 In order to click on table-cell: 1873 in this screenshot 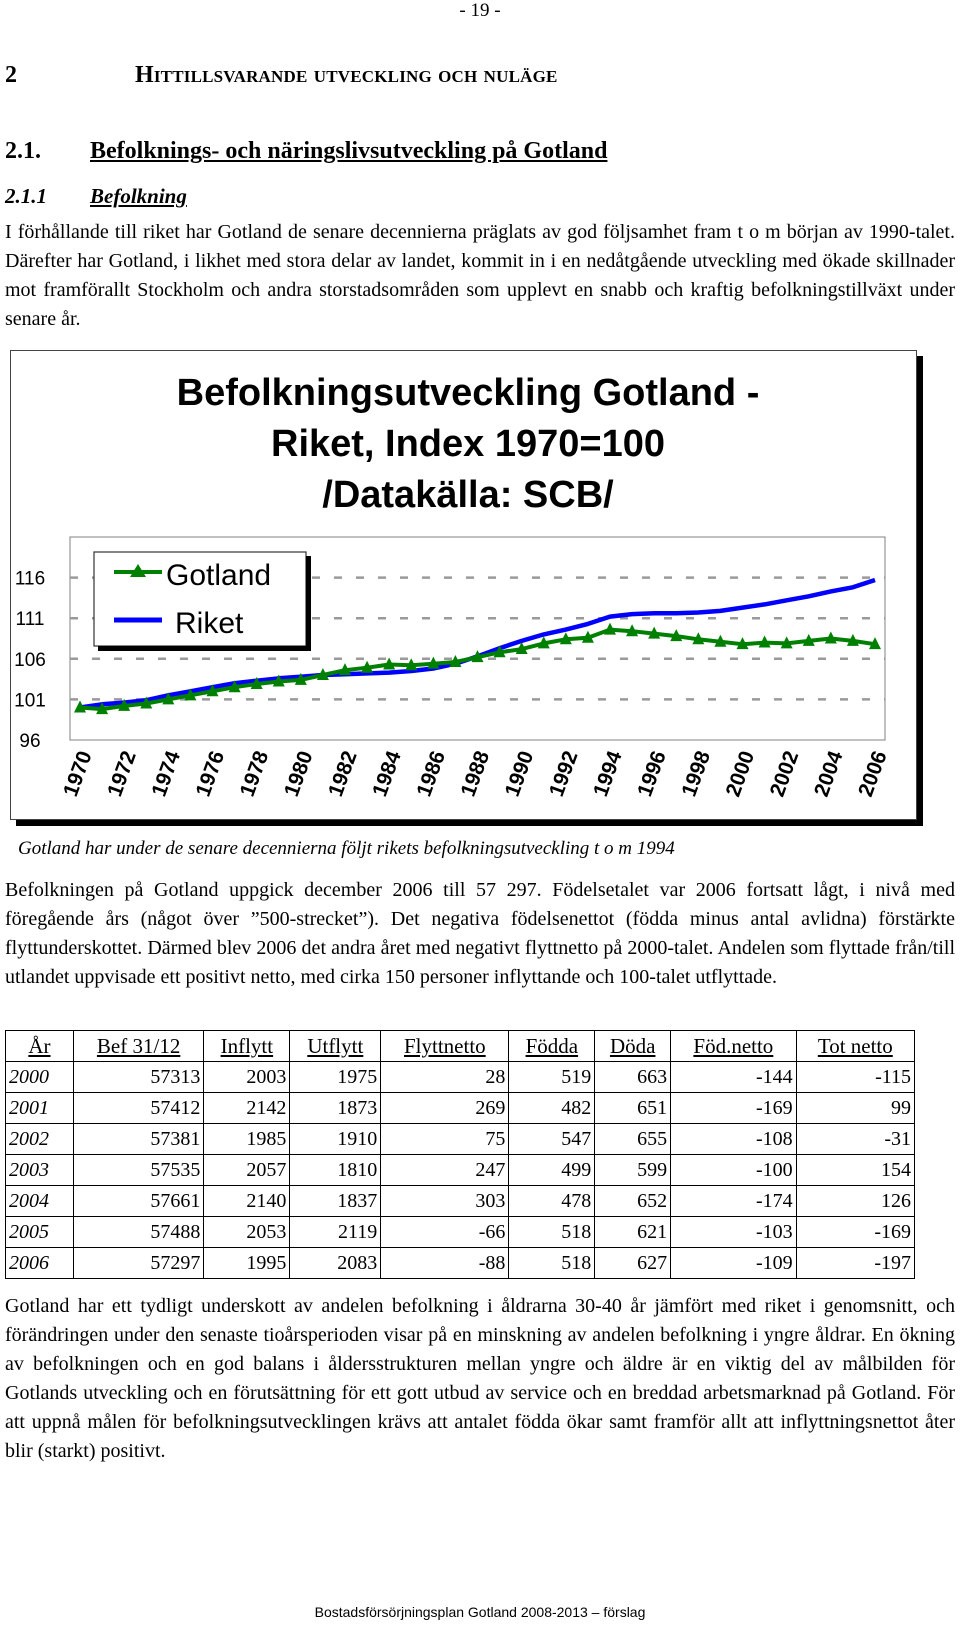, I will do `click(335, 1108)`.